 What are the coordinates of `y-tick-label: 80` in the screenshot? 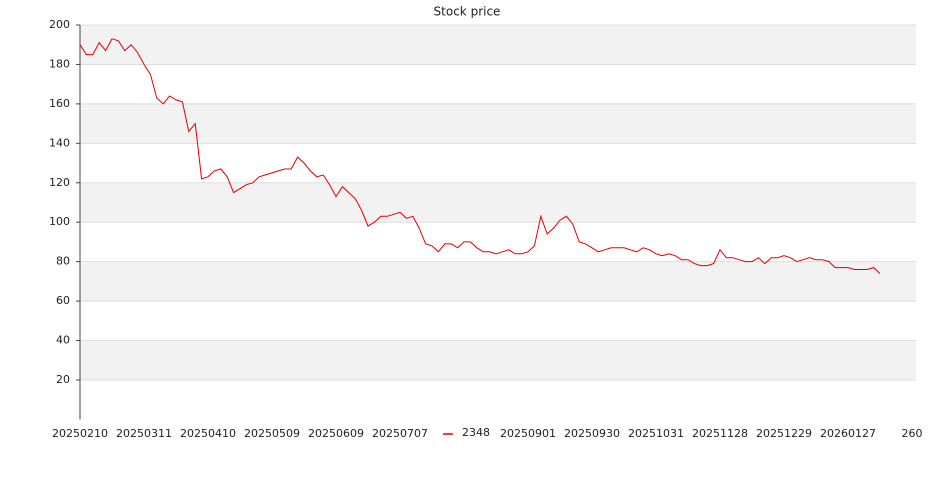 It's located at (63, 261).